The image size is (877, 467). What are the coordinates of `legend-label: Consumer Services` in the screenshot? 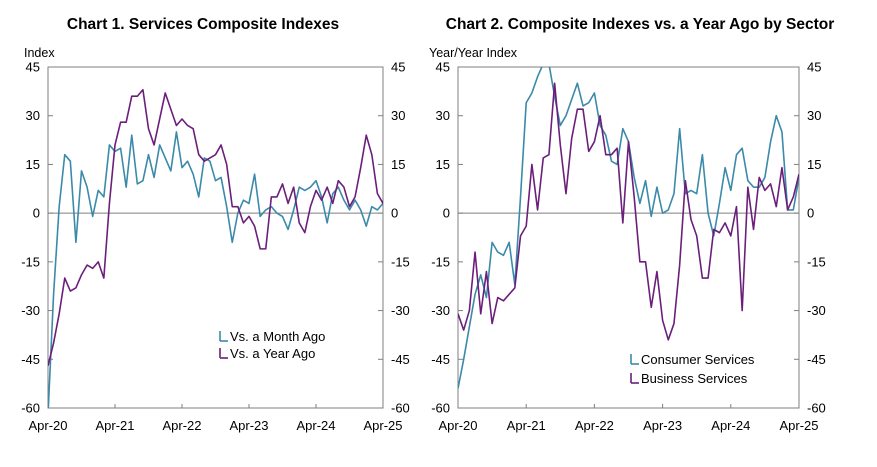 It's located at (698, 359).